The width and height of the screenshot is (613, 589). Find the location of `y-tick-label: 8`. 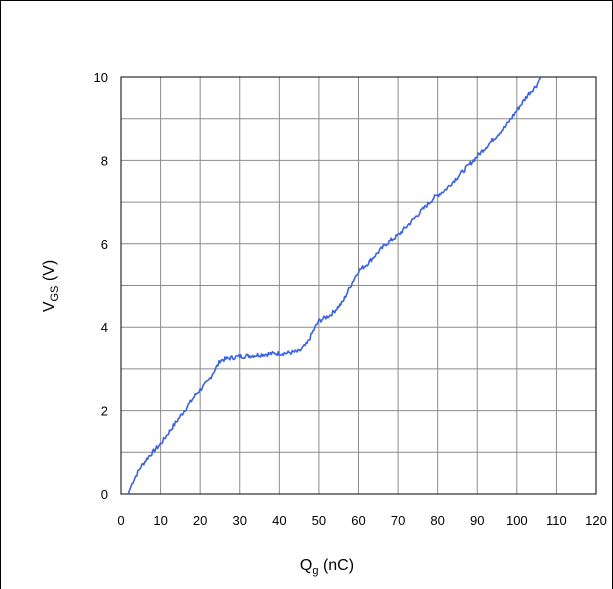

y-tick-label: 8 is located at coordinates (104, 160).